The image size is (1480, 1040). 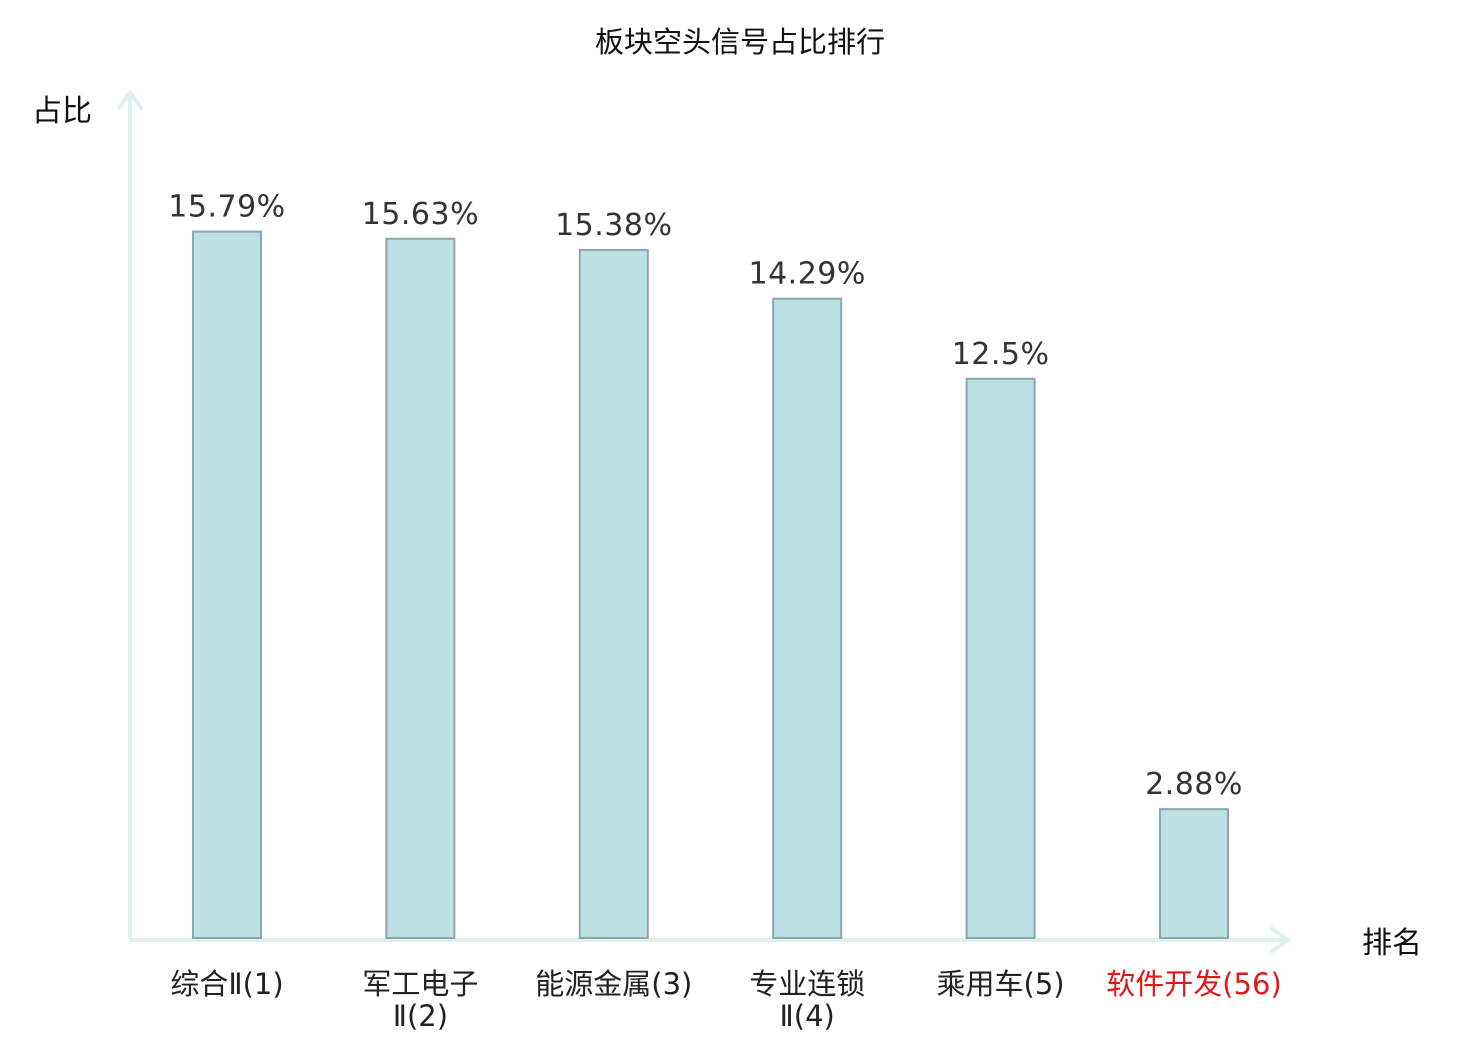 What do you see at coordinates (807, 274) in the screenshot?
I see `value-label-4: 14.29%` at bounding box center [807, 274].